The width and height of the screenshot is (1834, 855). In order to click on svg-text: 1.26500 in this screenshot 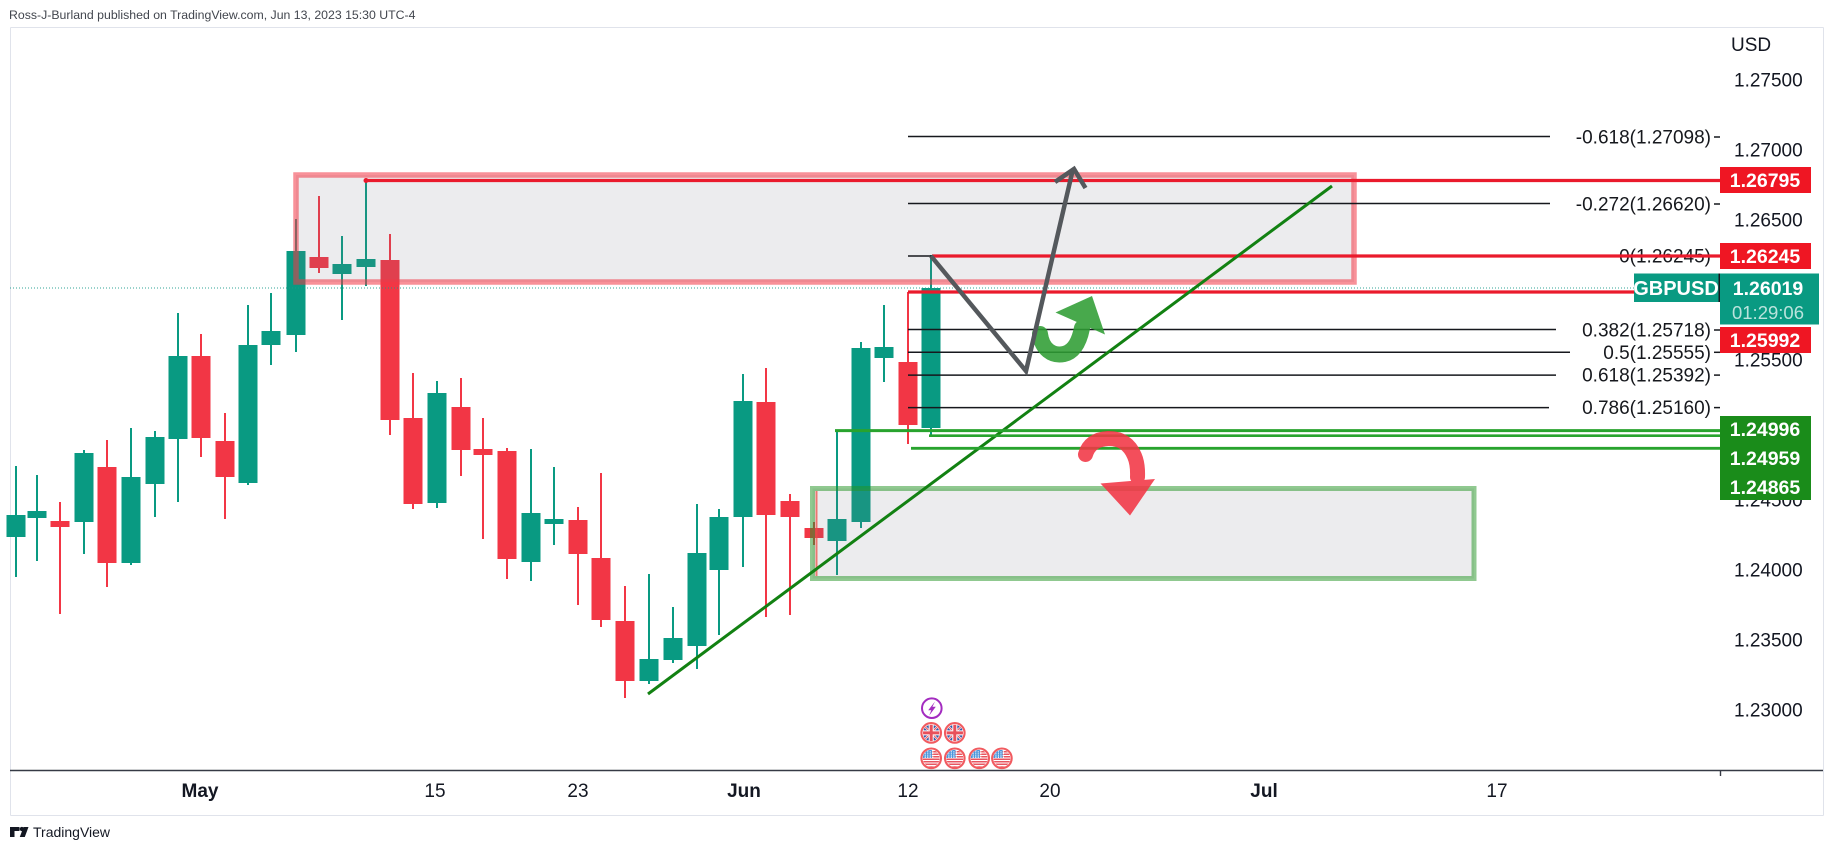, I will do `click(1768, 221)`.